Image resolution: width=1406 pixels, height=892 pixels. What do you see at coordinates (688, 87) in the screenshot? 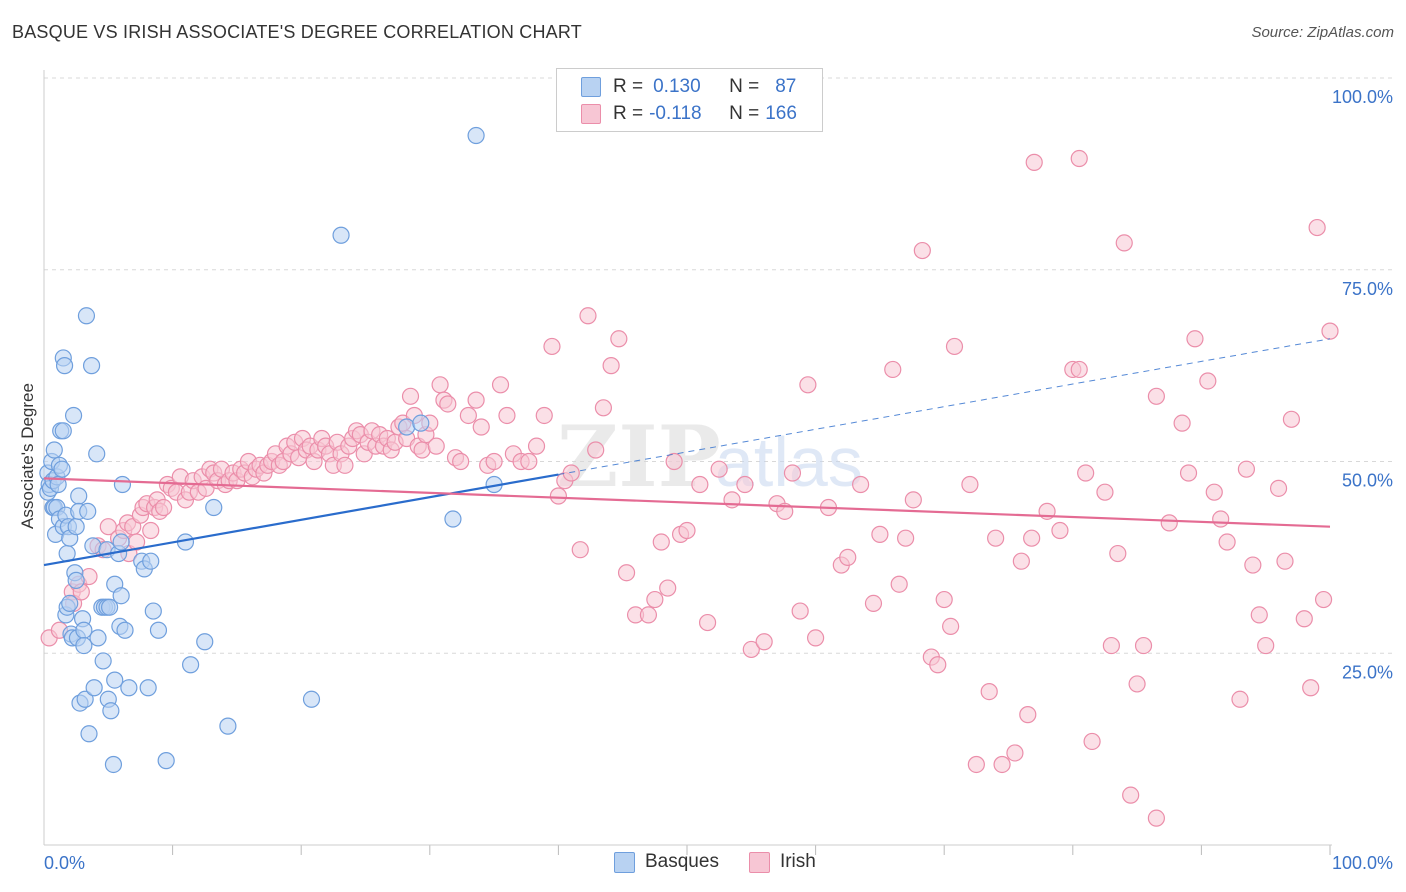
I see `legend-row-basques: R = 0.130 N = 87` at bounding box center [688, 87].